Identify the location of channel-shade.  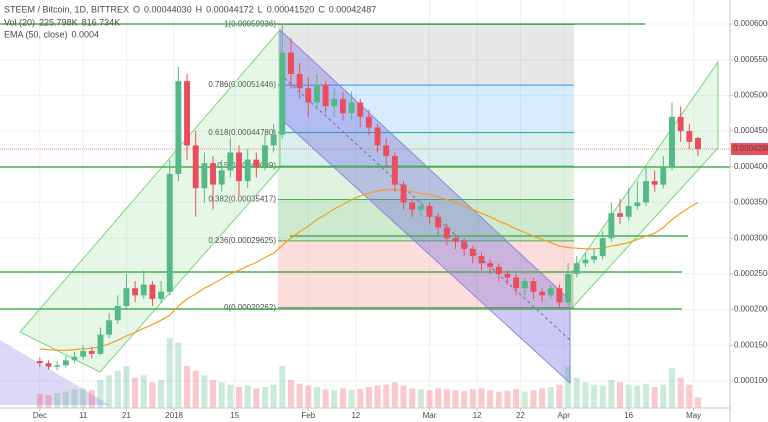
(55, 372).